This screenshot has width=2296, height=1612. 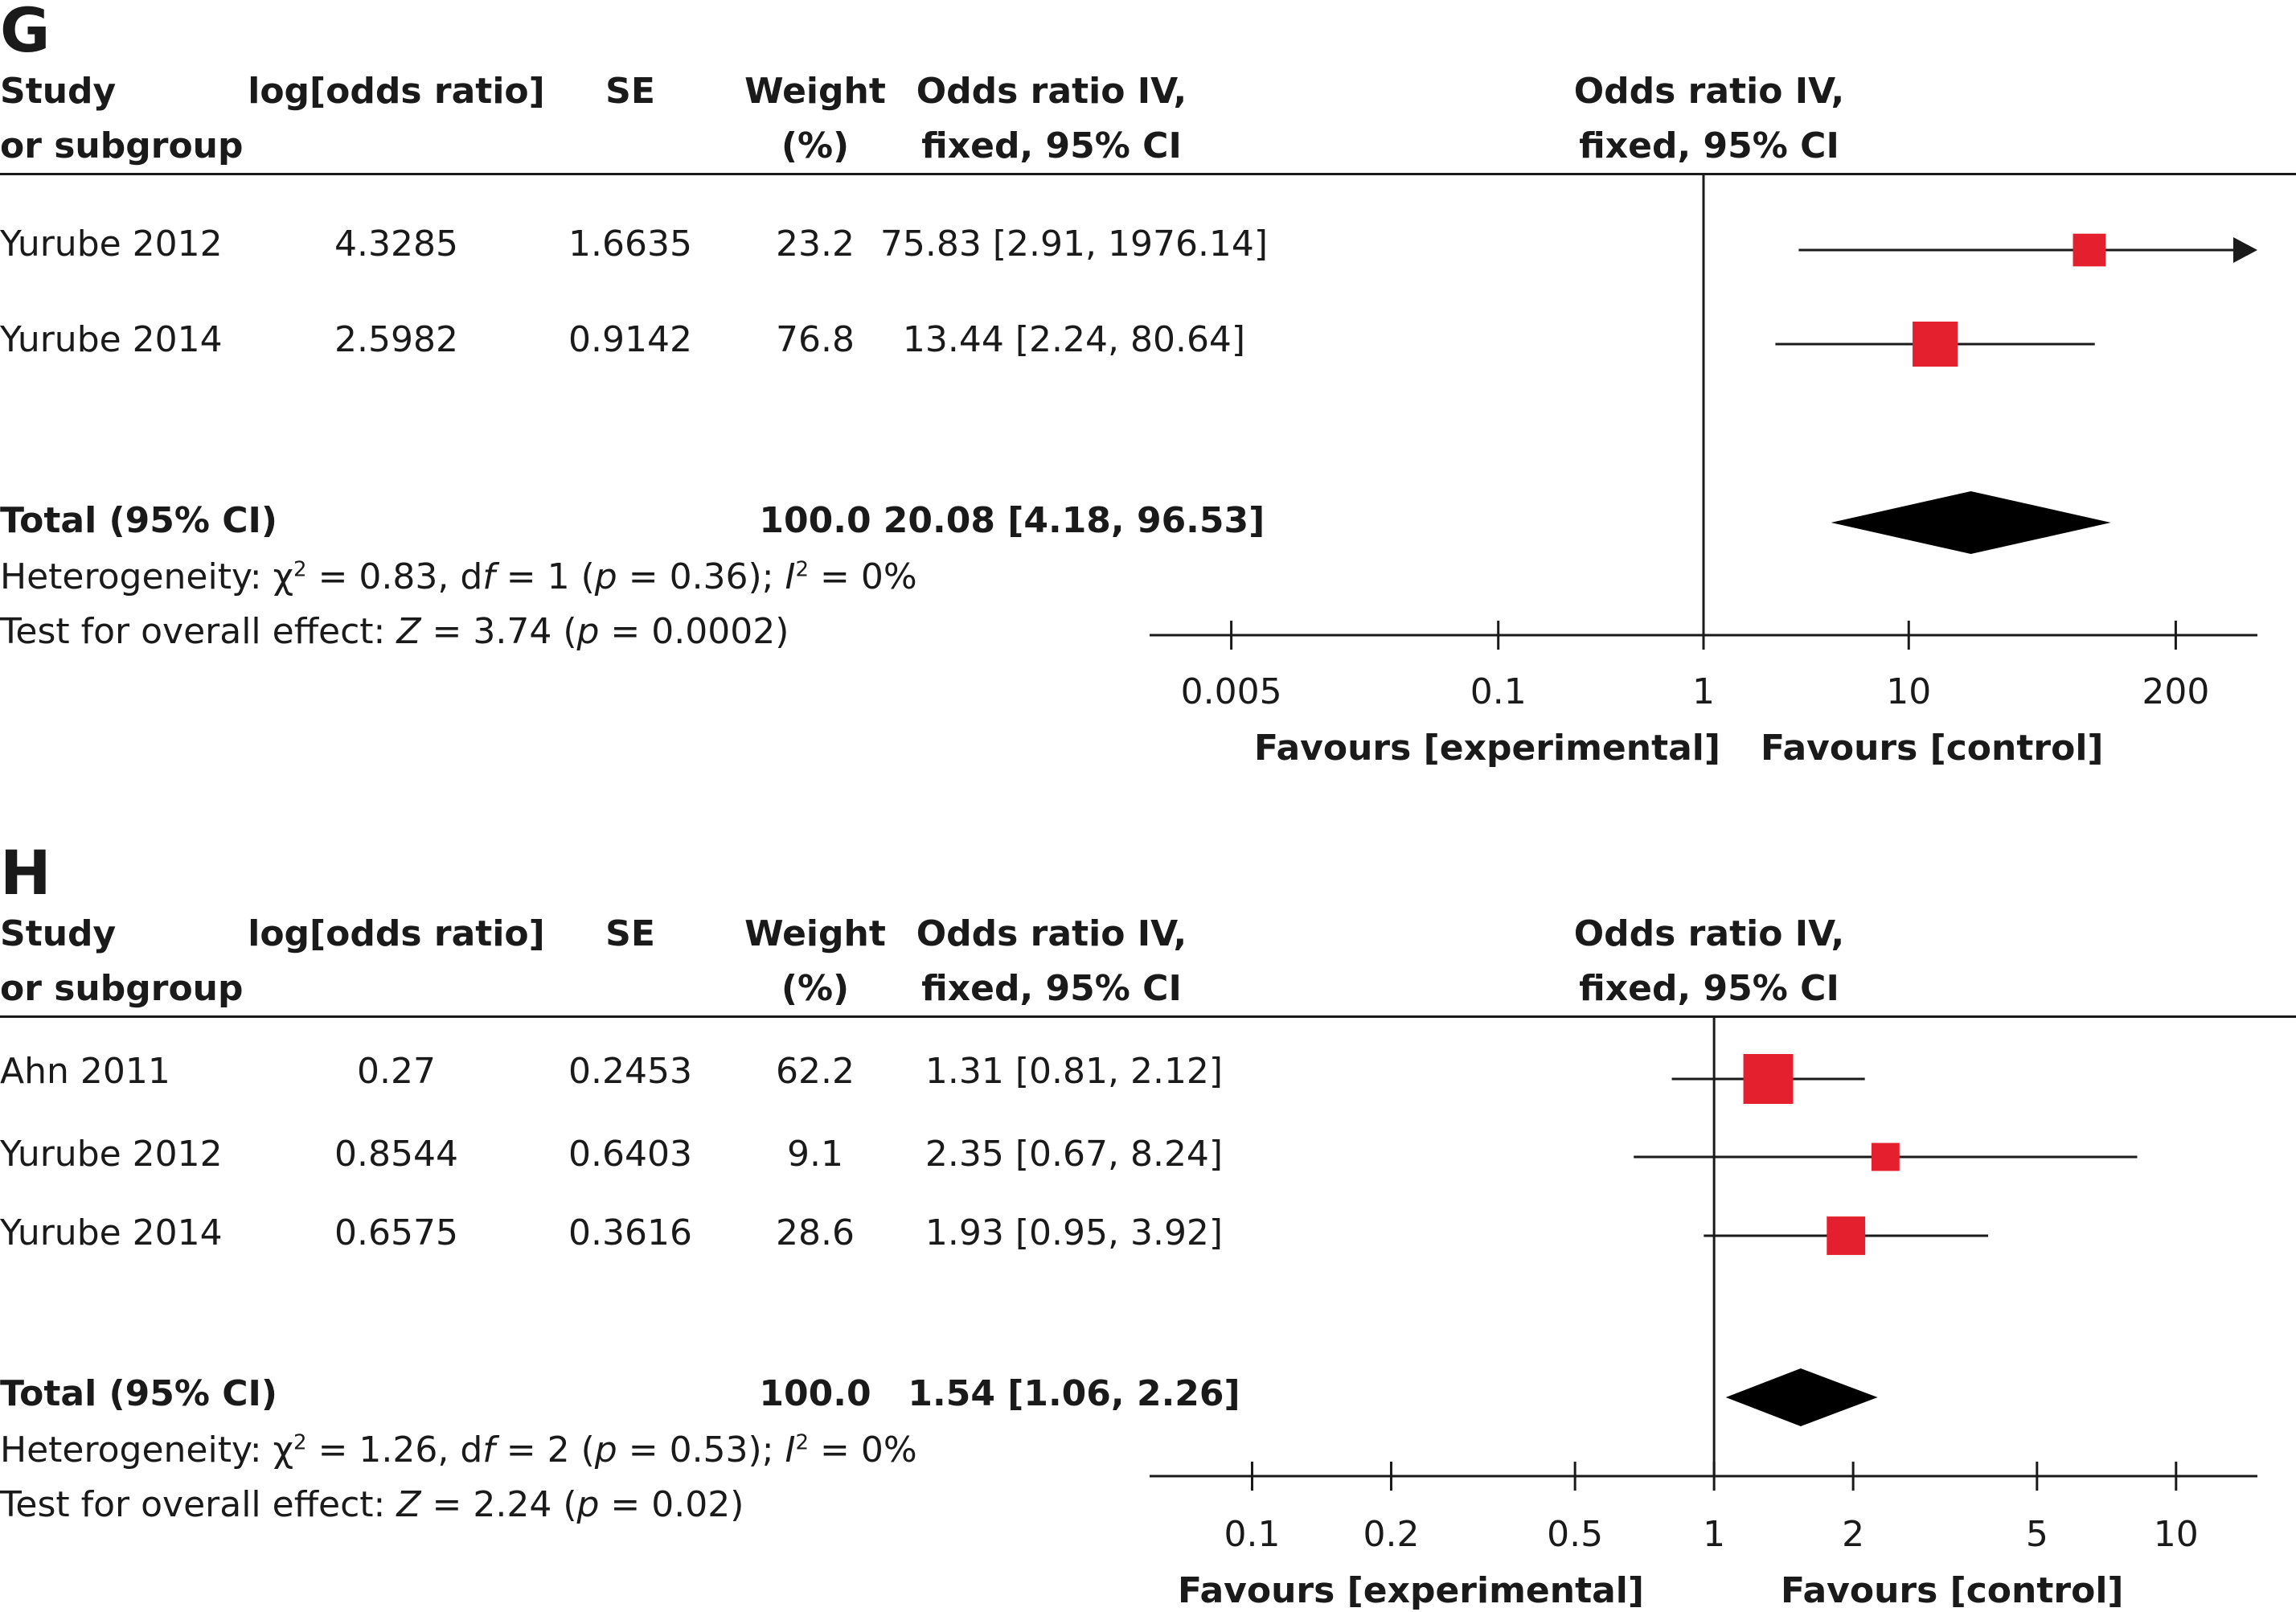 What do you see at coordinates (630, 244) in the screenshot?
I see `se-value: 1.6635` at bounding box center [630, 244].